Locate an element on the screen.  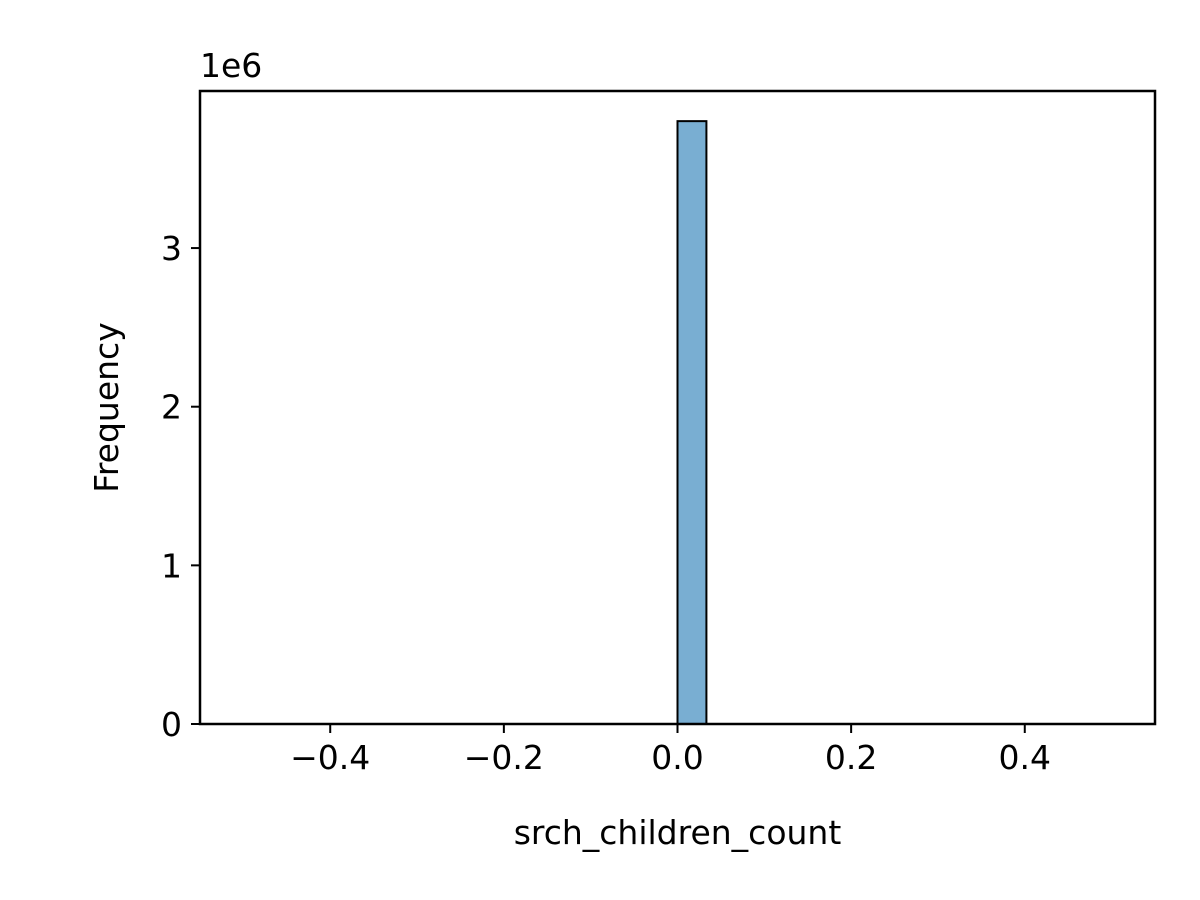
x-tick-label: 0.2 is located at coordinates (851, 757).